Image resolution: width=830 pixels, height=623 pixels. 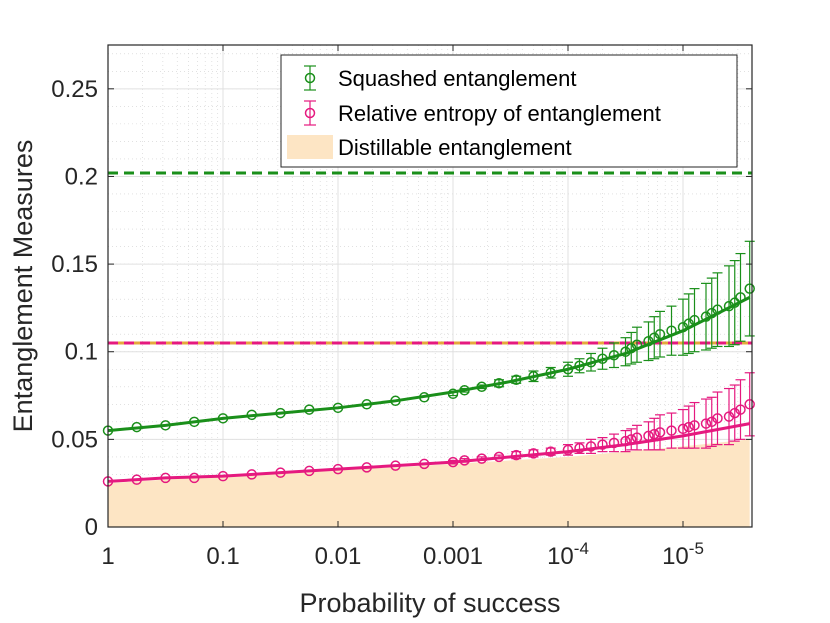 What do you see at coordinates (568, 554) in the screenshot?
I see `x-tick-label: 10⁻⁴` at bounding box center [568, 554].